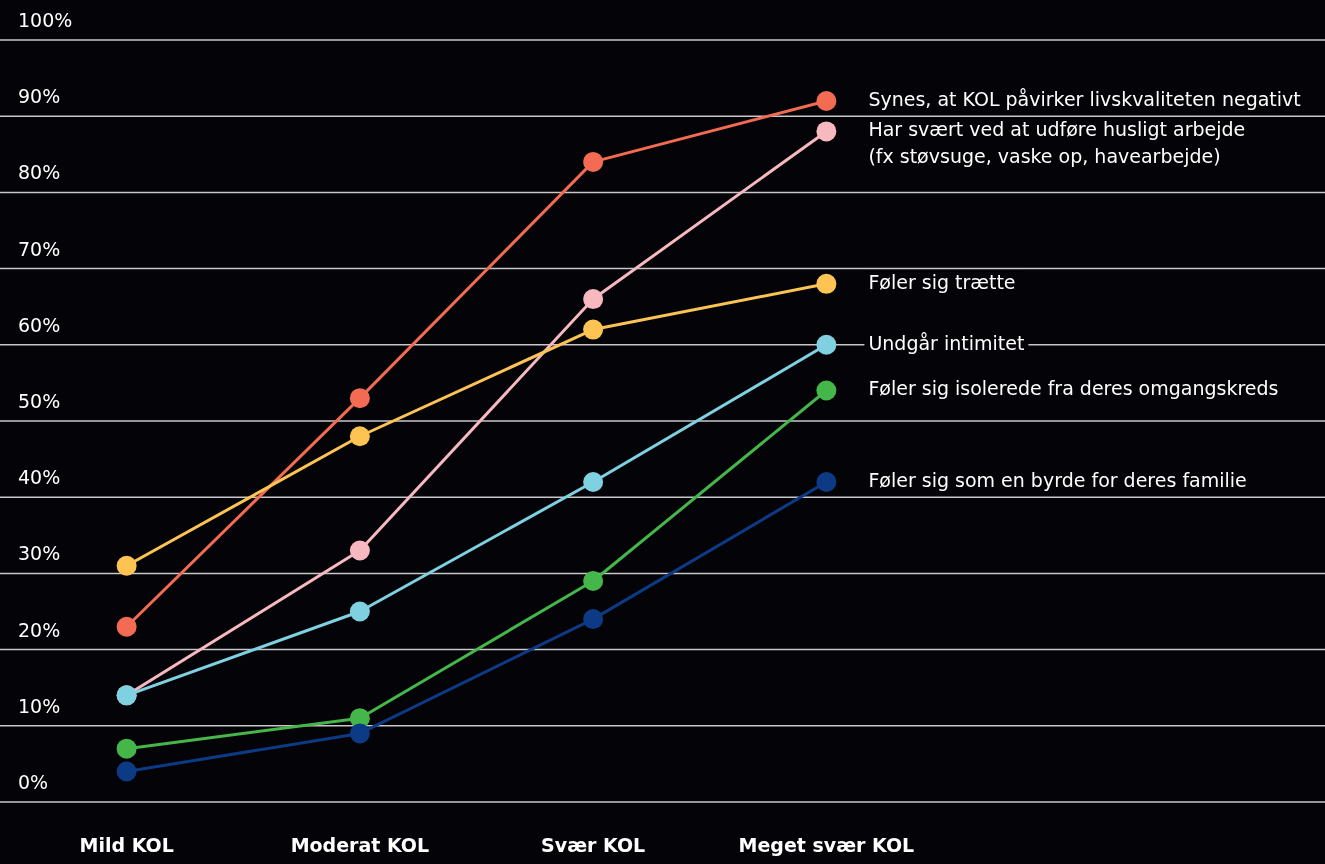 This screenshot has width=1325, height=864. What do you see at coordinates (126, 845) in the screenshot?
I see `x-tick-label: Mild KOL` at bounding box center [126, 845].